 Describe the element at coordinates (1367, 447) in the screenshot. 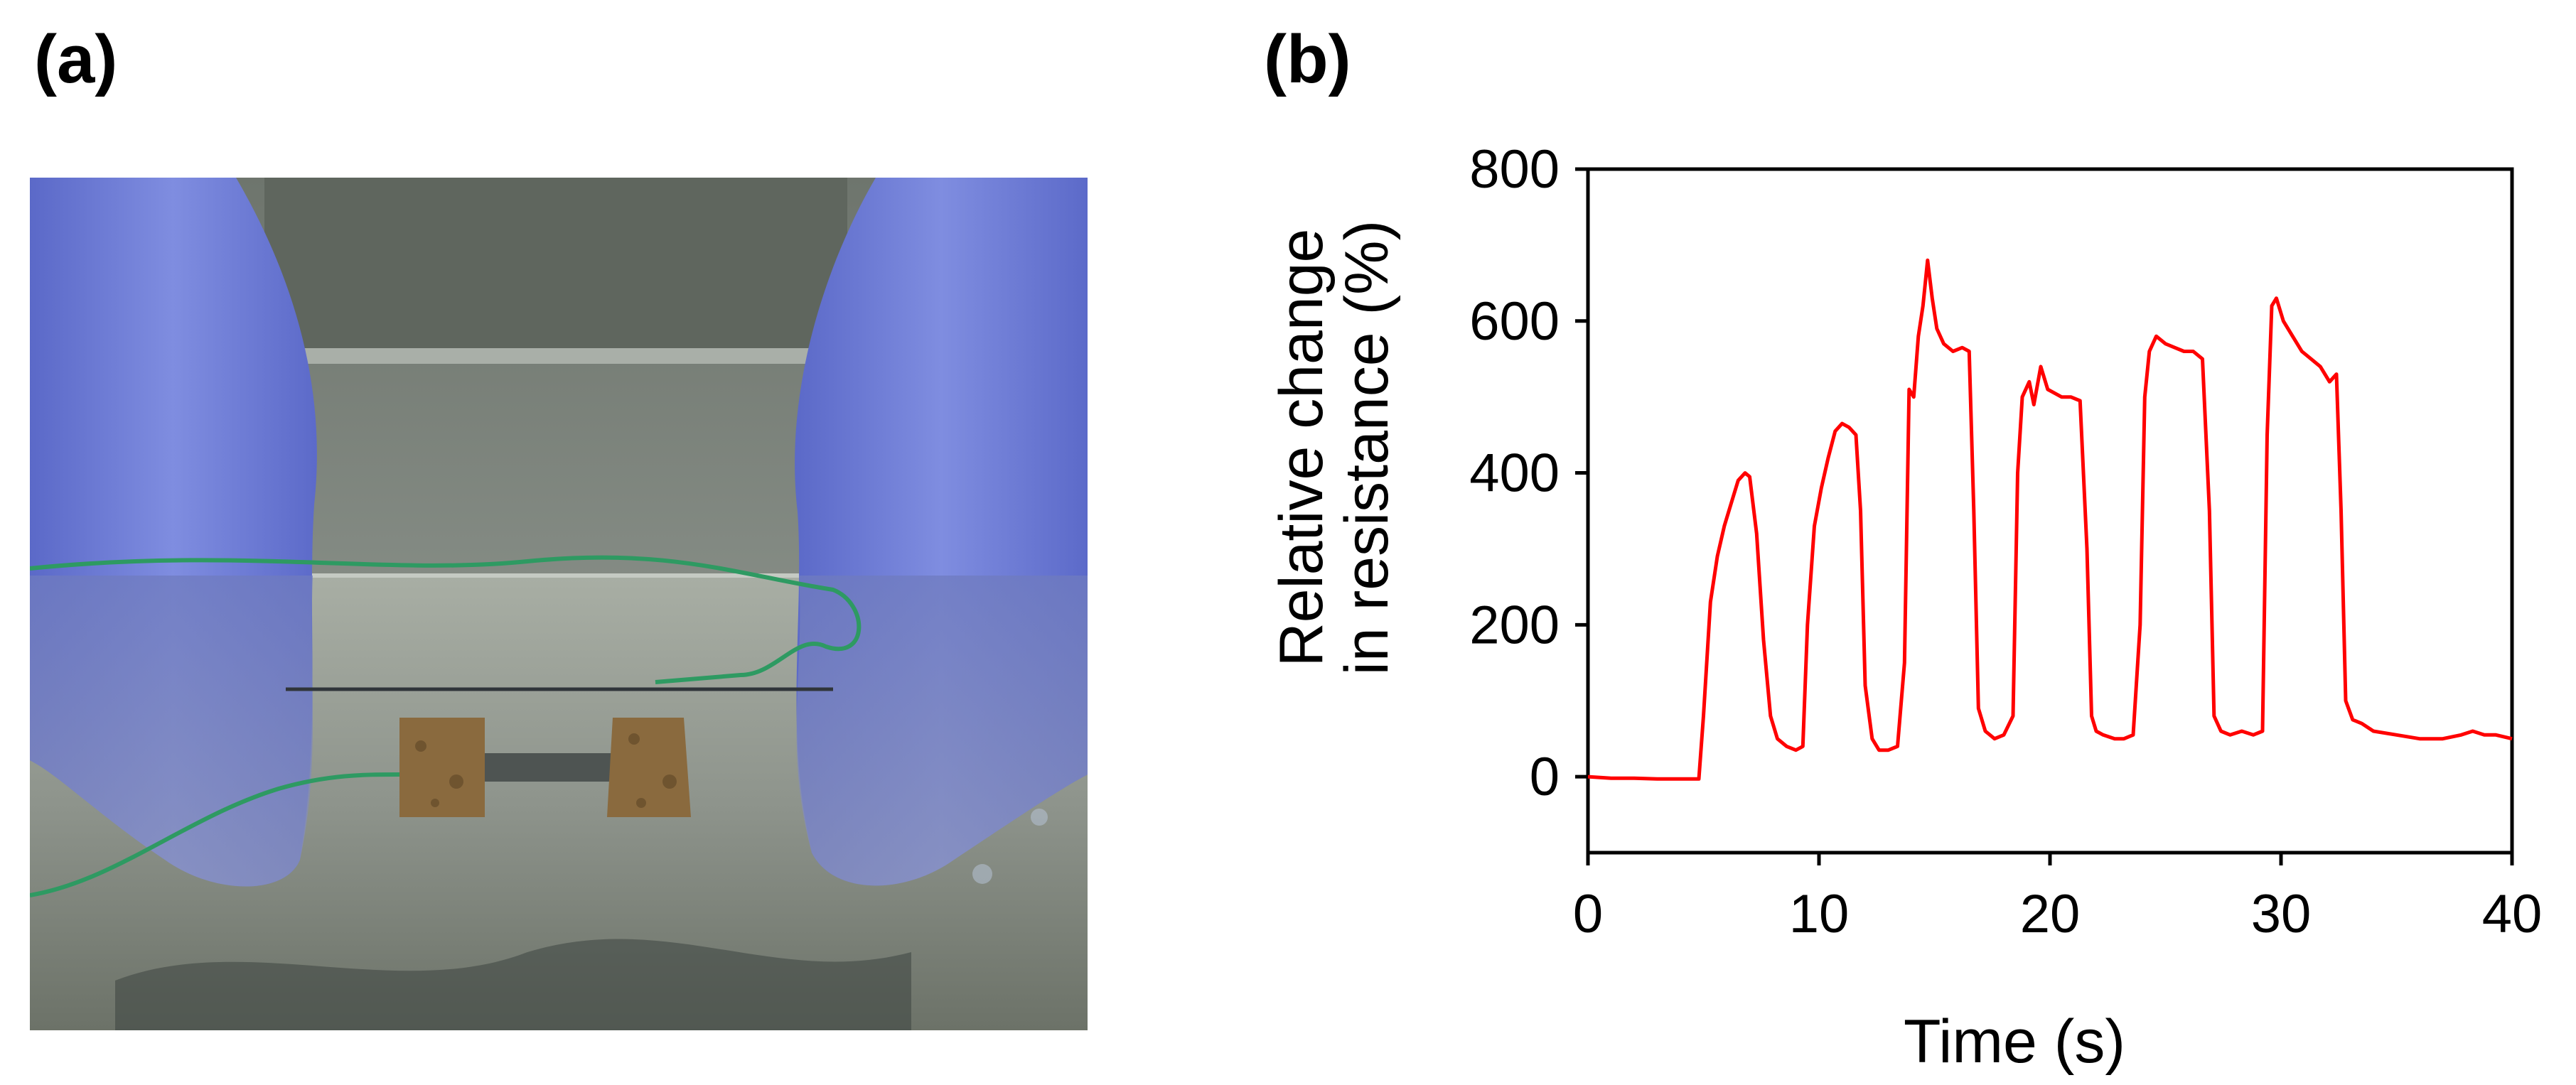

I see `y-axis-title-line-2: in resistance (%)` at that location.